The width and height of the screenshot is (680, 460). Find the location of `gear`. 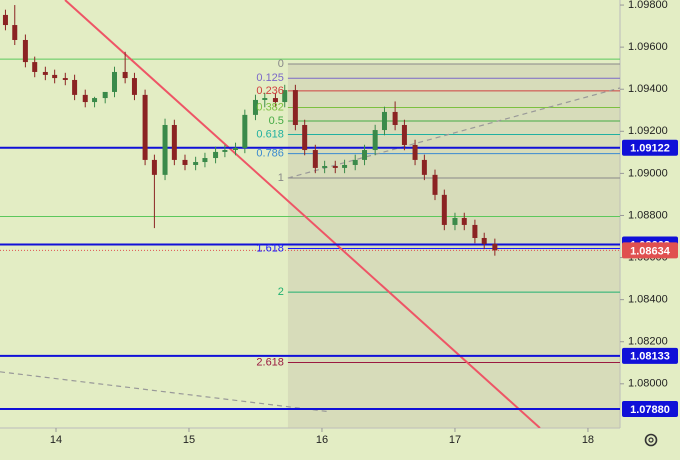

gear is located at coordinates (651, 440).